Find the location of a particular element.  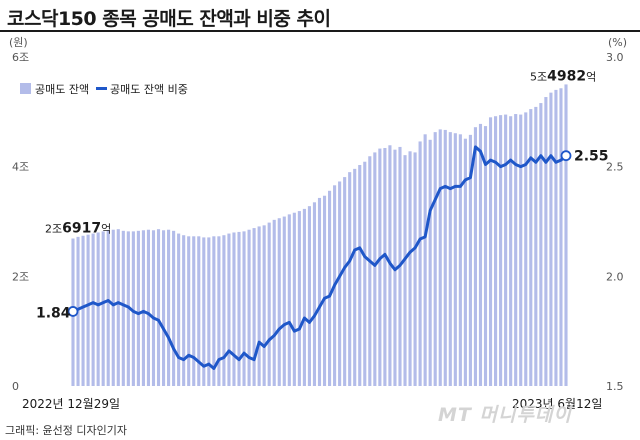

x-start-label: 2022년 12월29일 is located at coordinates (71, 404).